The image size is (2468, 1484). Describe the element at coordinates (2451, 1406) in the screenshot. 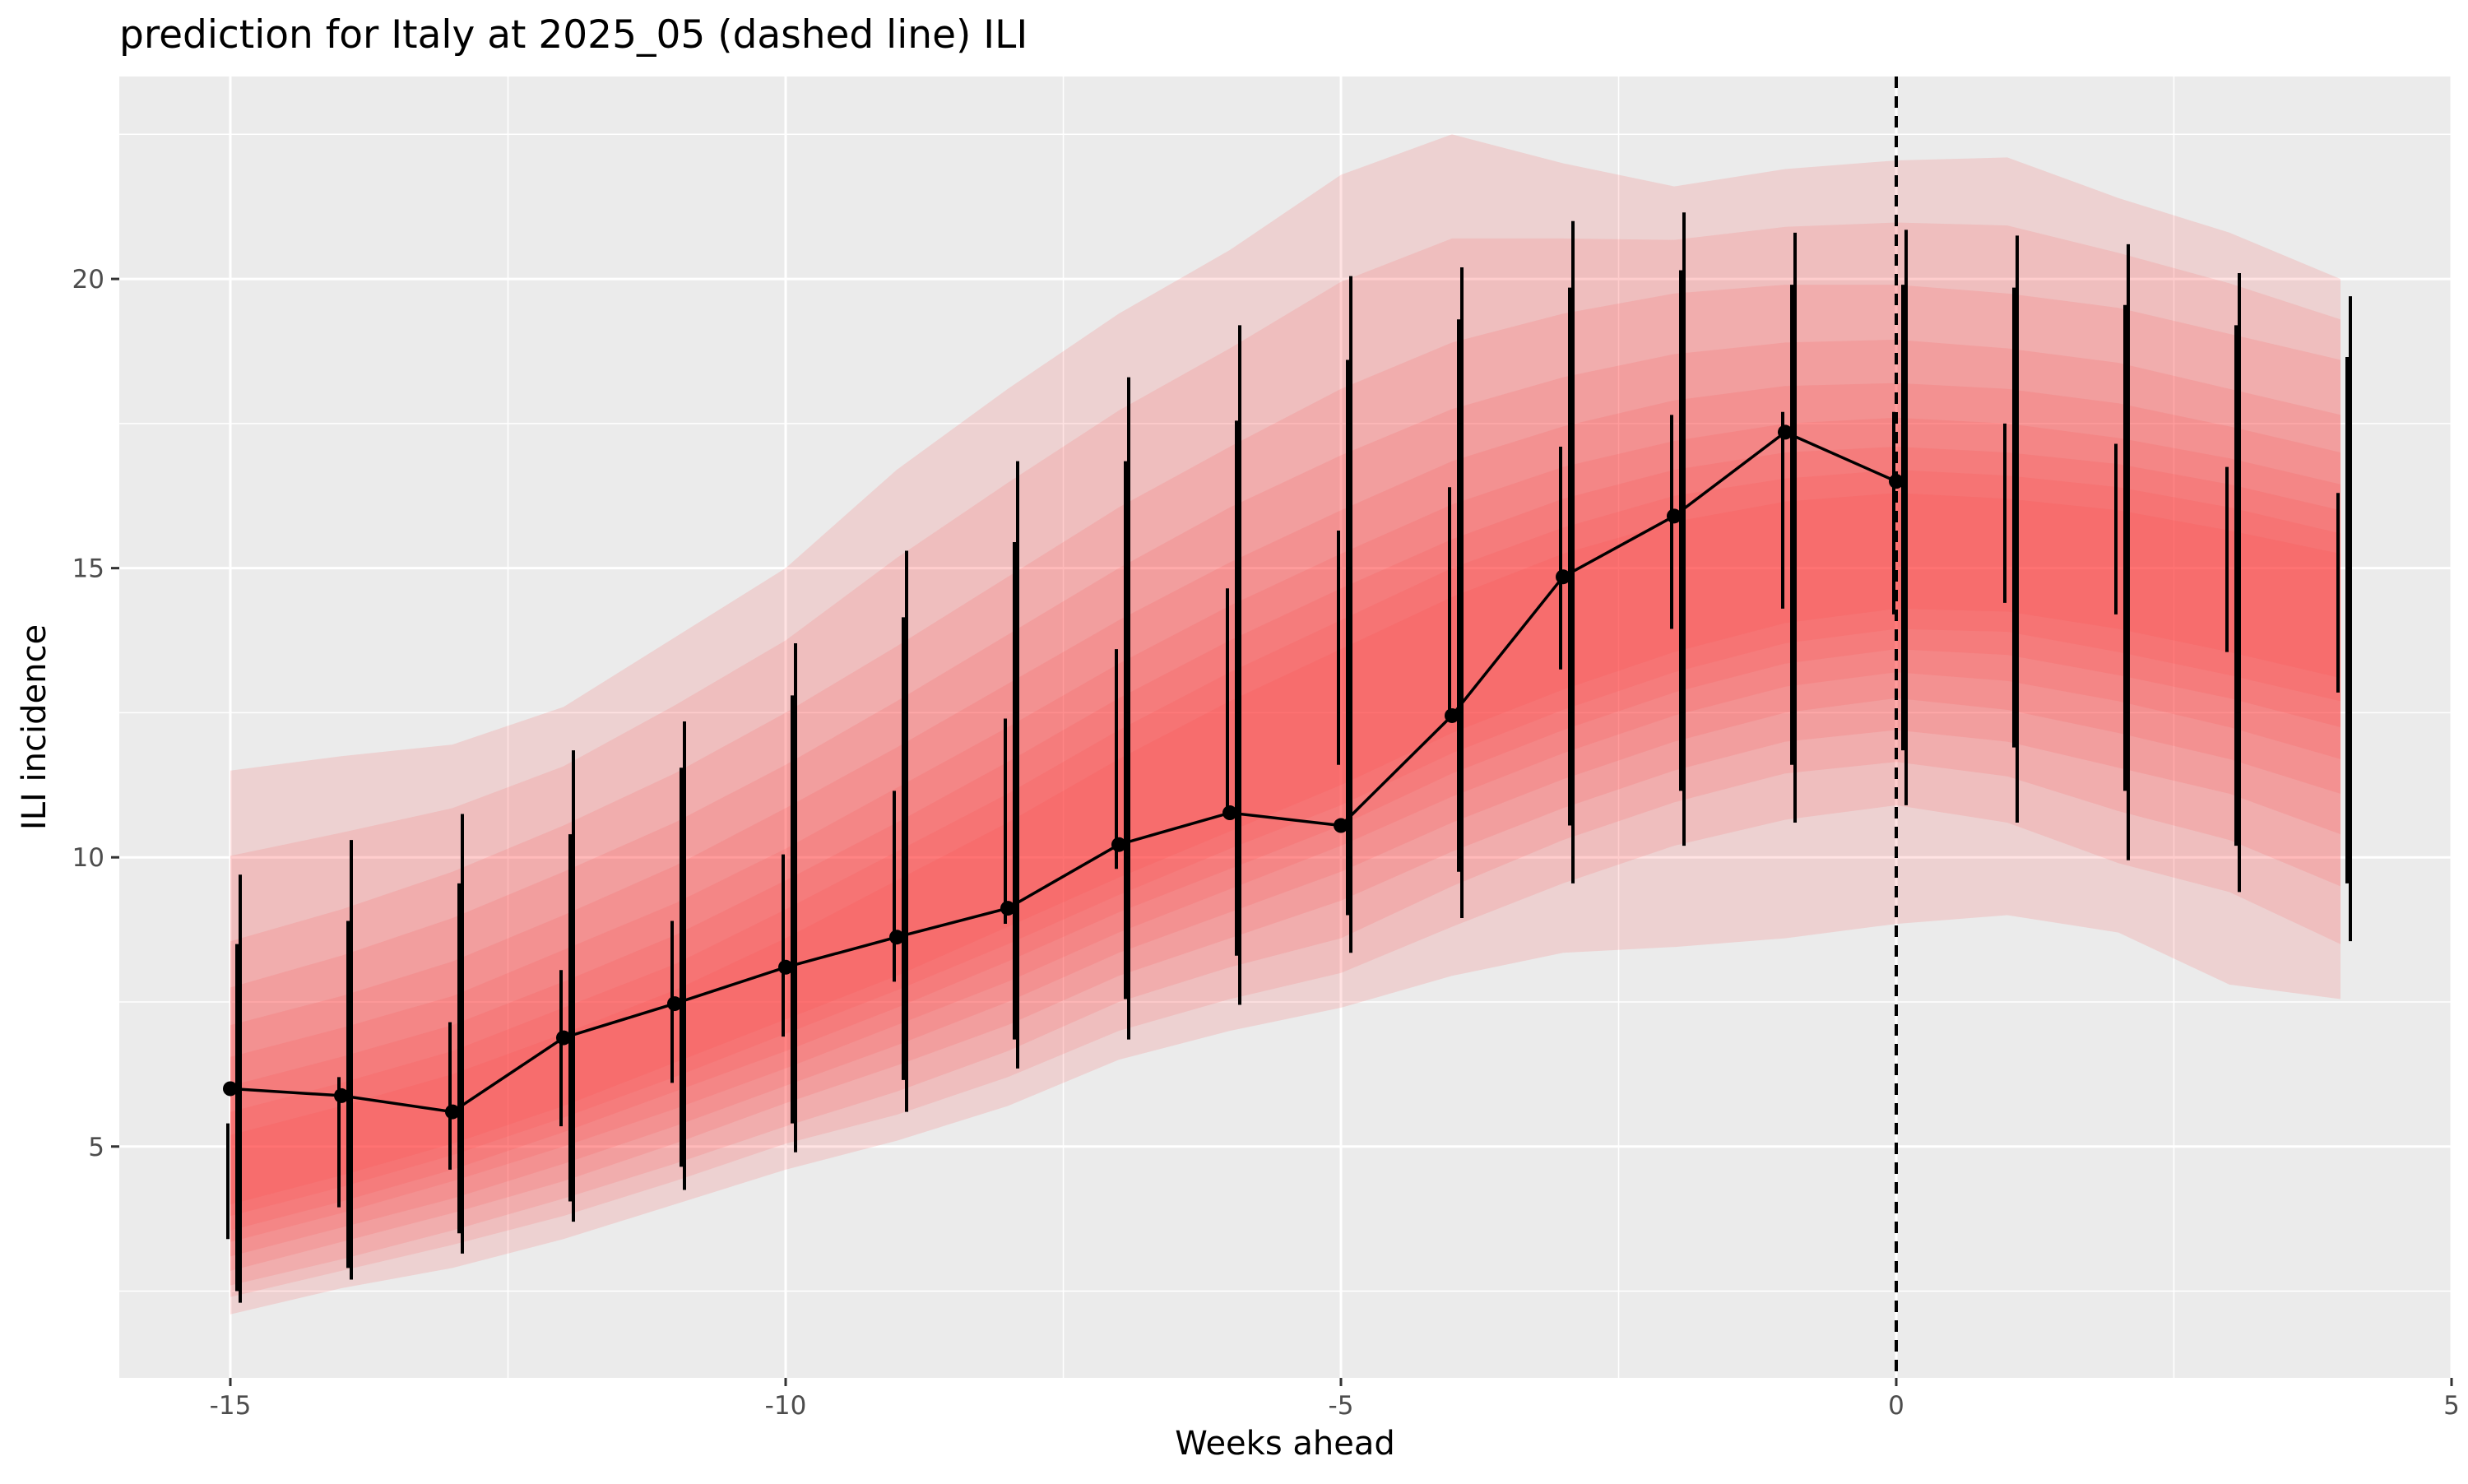

I see `x-tick-label: 5` at that location.